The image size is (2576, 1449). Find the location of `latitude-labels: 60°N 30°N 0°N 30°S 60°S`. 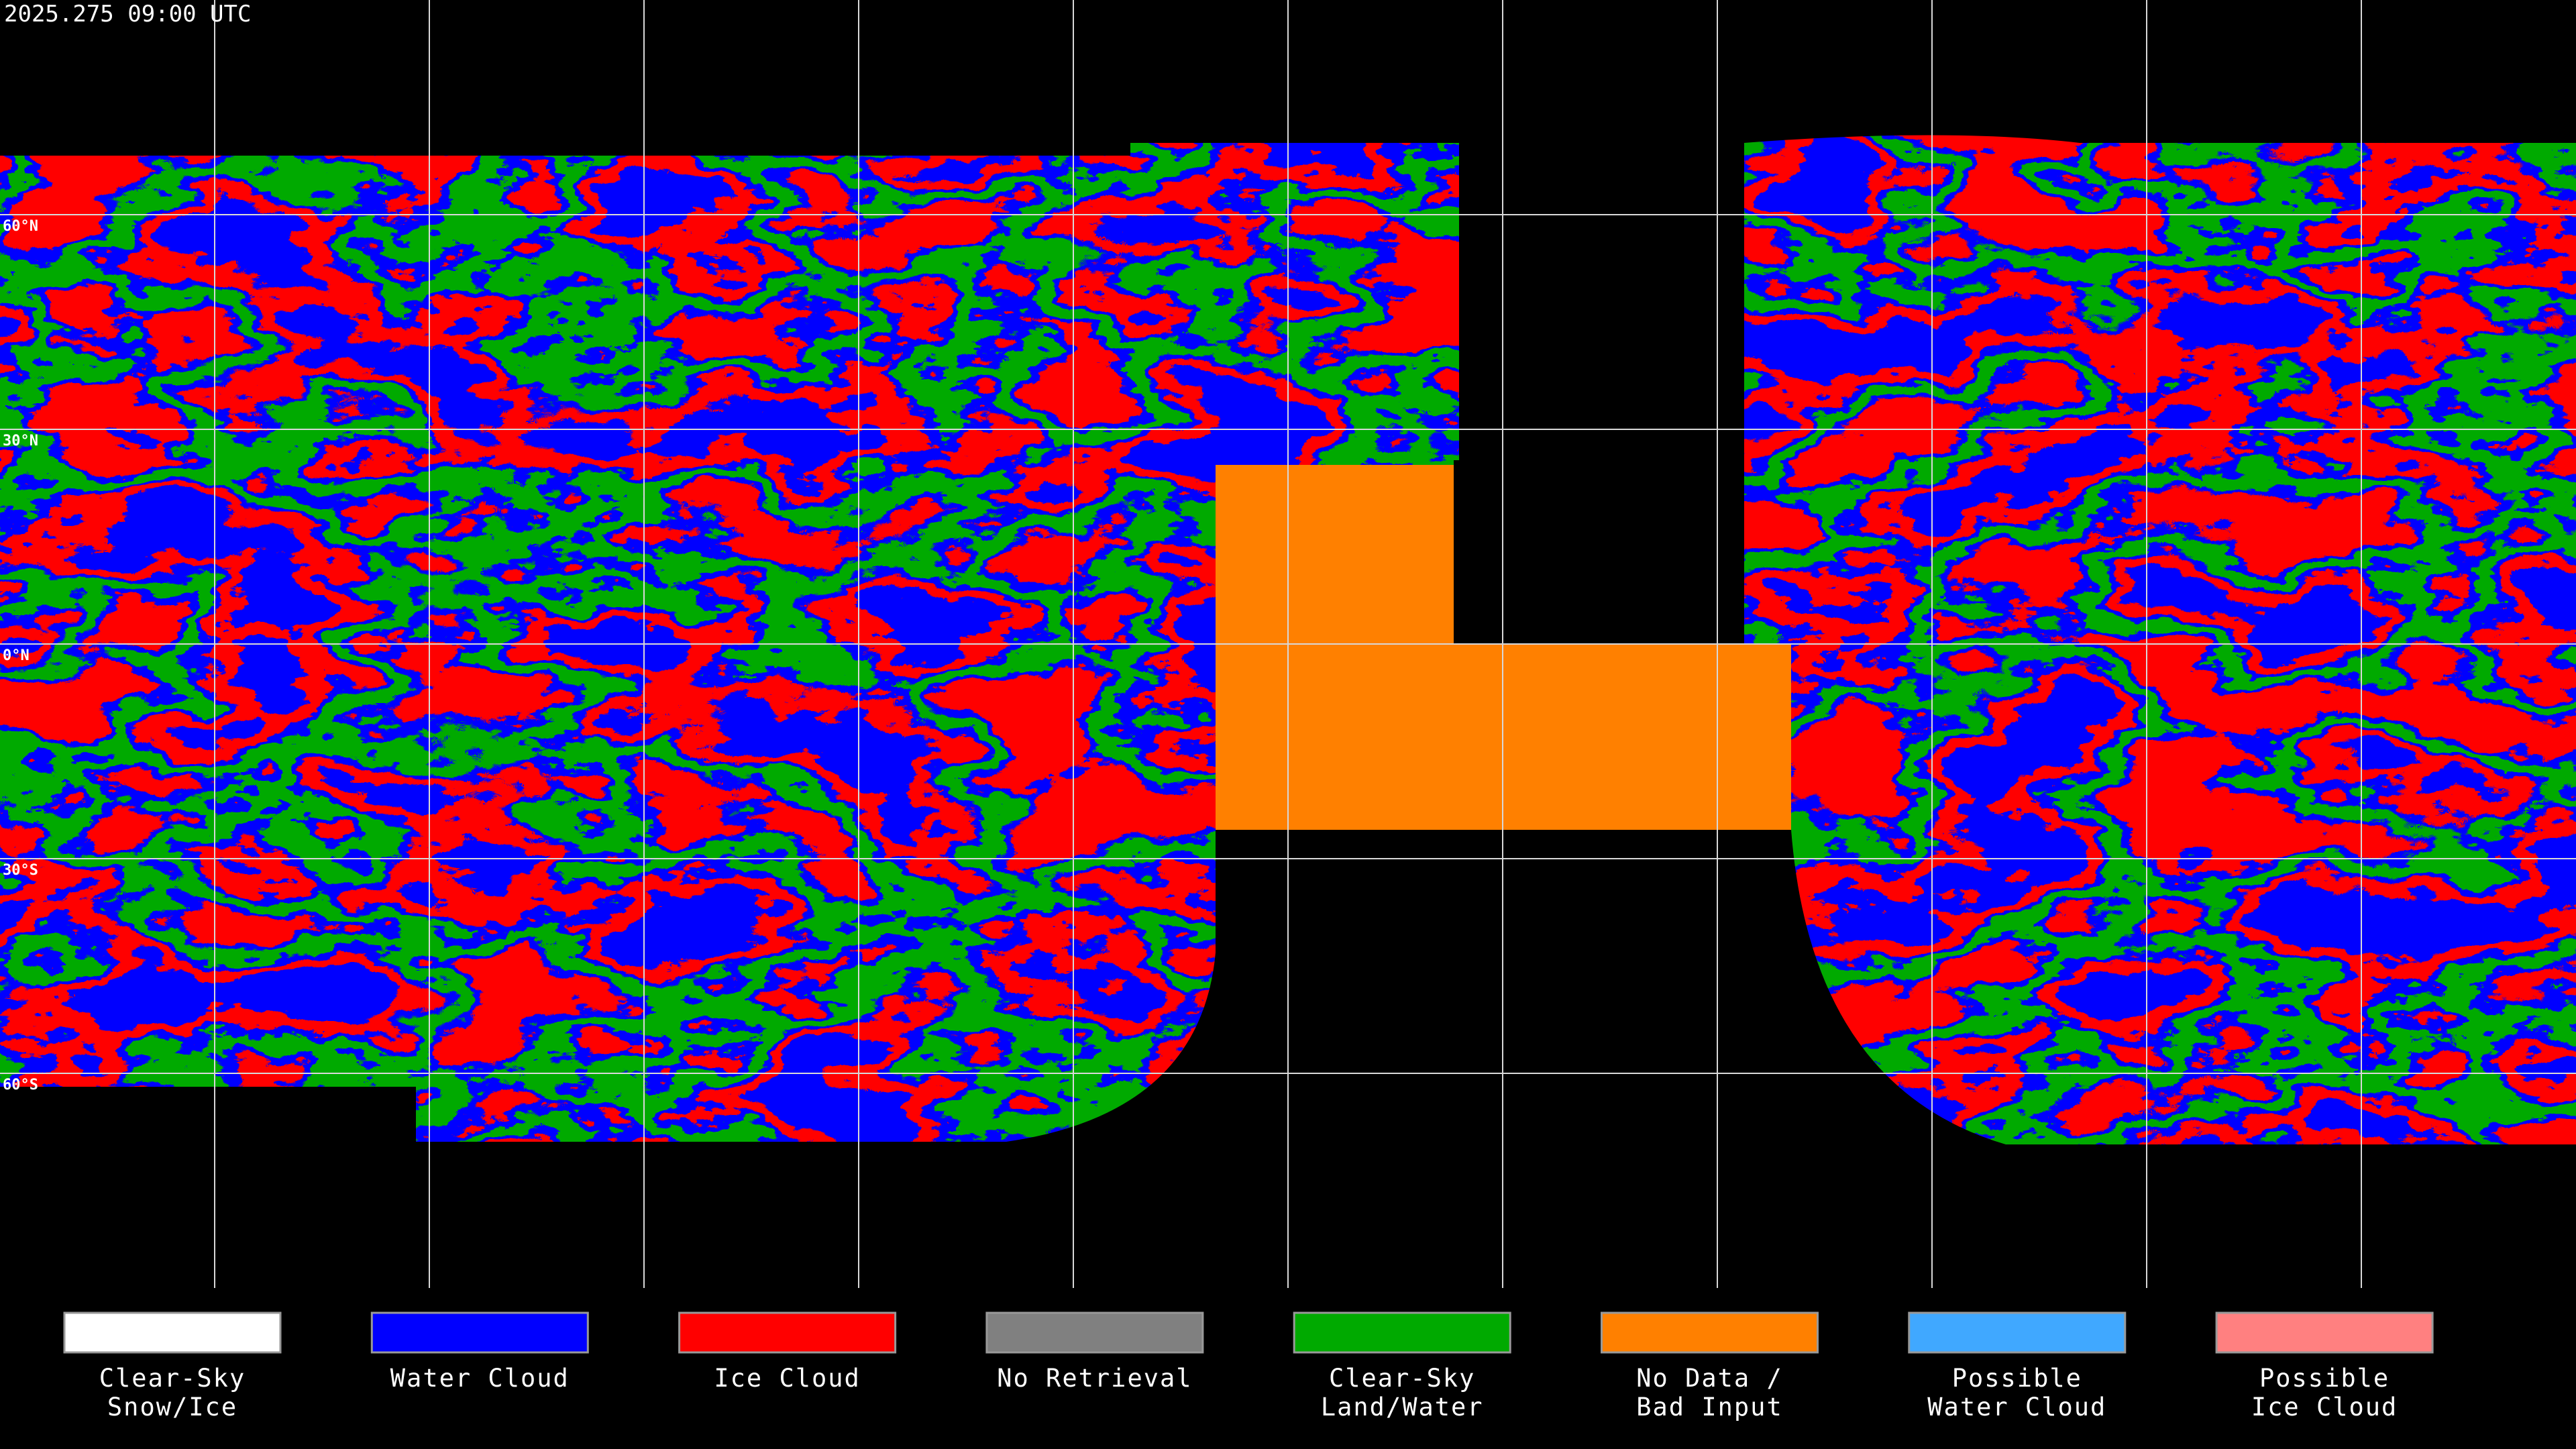

latitude-labels: 60°N 30°N 0°N 30°S 60°S is located at coordinates (20, 655).